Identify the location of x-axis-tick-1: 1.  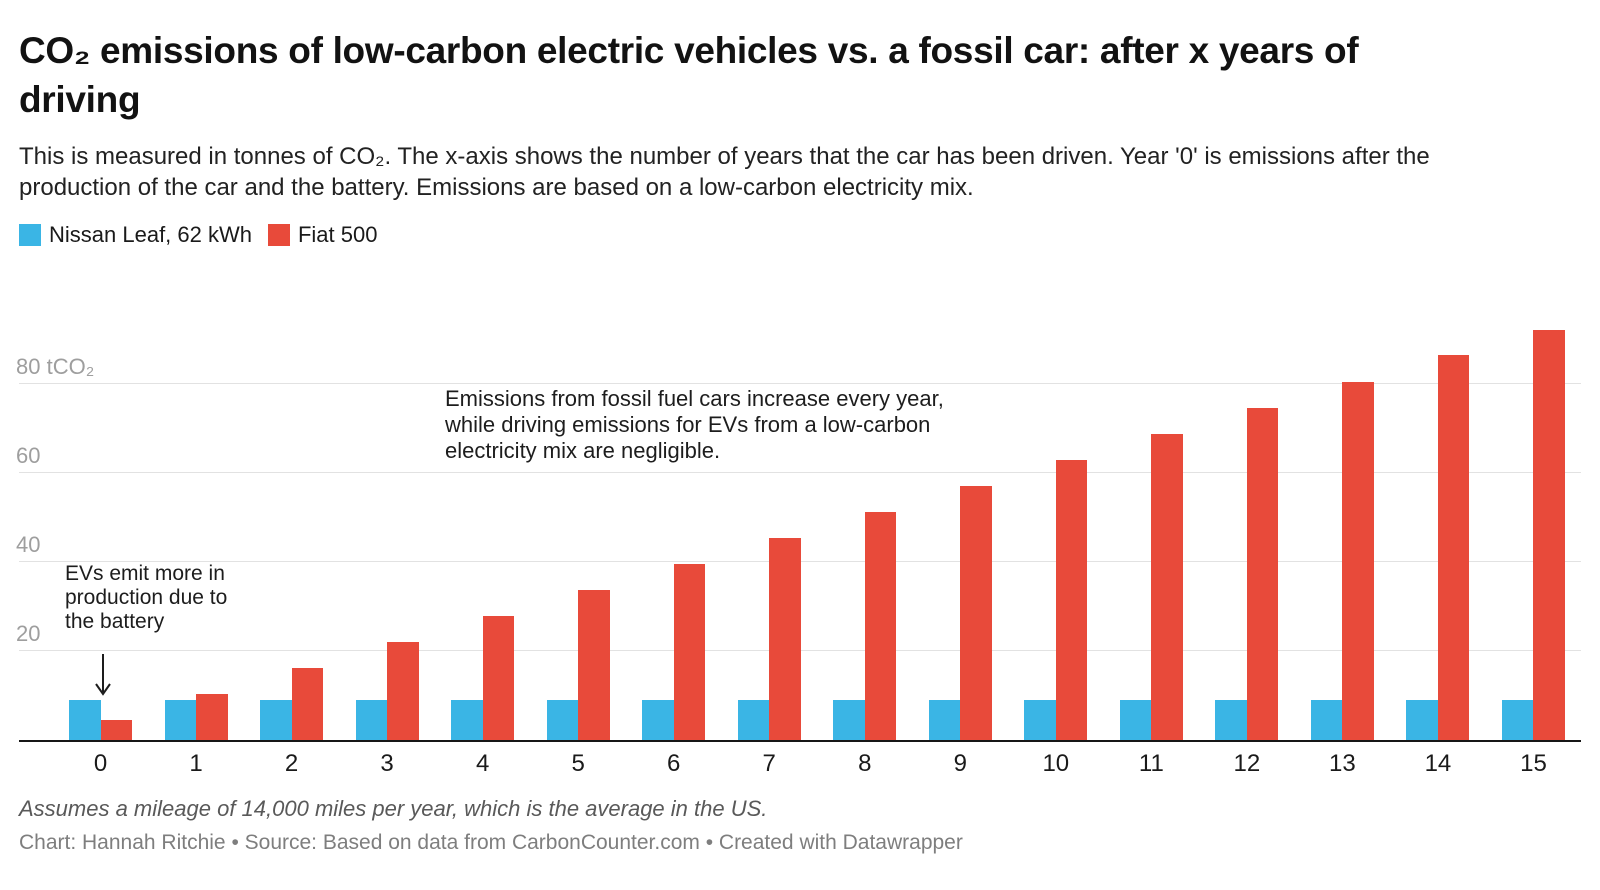
(196, 763).